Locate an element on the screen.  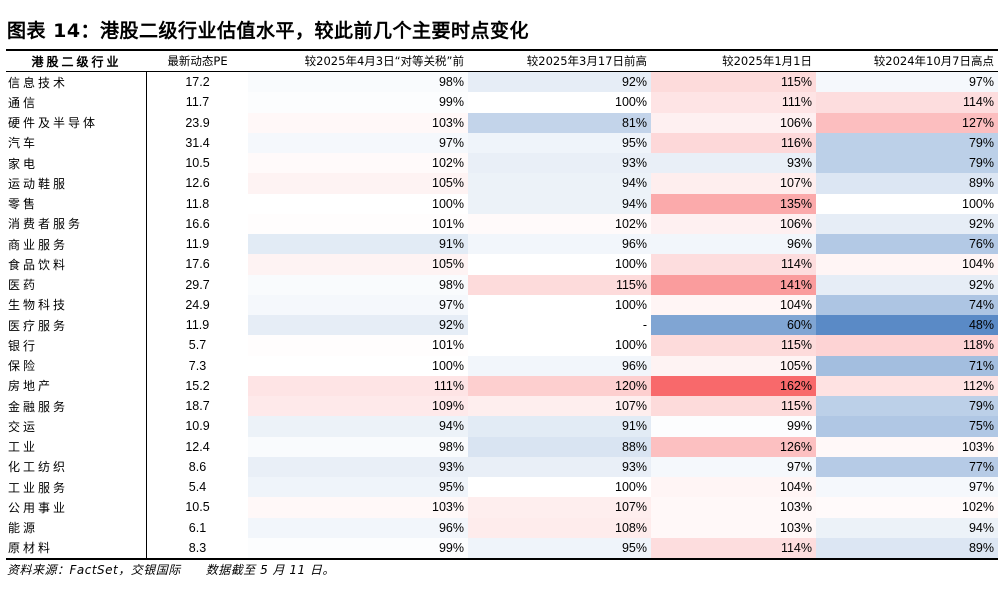
change-vs-jan1-cell: 126% is located at coordinates (733, 446).